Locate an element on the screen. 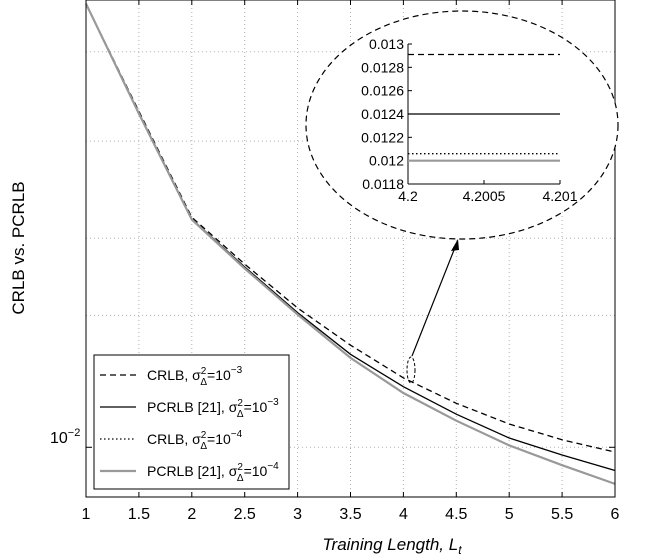 This screenshot has width=647, height=560. legend-label-1: PCRLB [21], σ2 Δ=10−3 is located at coordinates (213, 408).